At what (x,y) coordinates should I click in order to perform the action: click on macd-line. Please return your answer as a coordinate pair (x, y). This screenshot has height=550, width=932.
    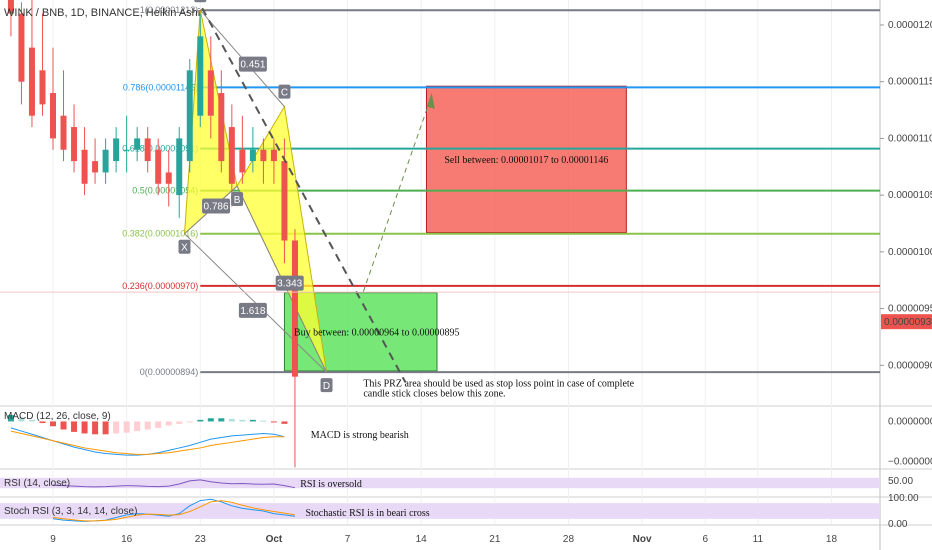
    Looking at the image, I should click on (147, 441).